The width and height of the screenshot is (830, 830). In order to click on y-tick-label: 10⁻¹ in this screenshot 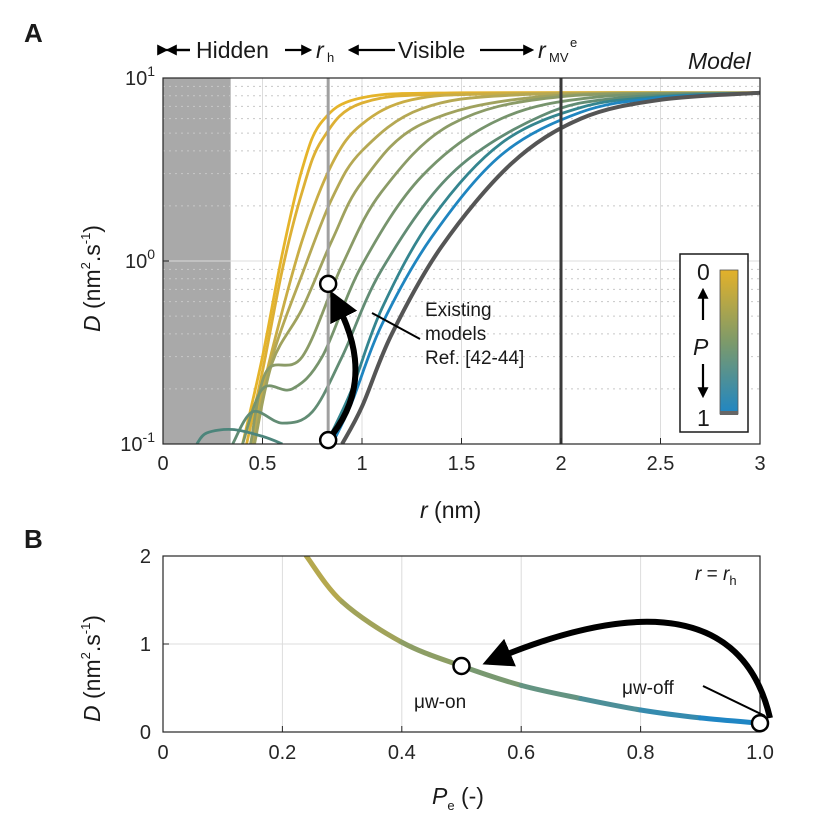, I will do `click(137, 442)`.